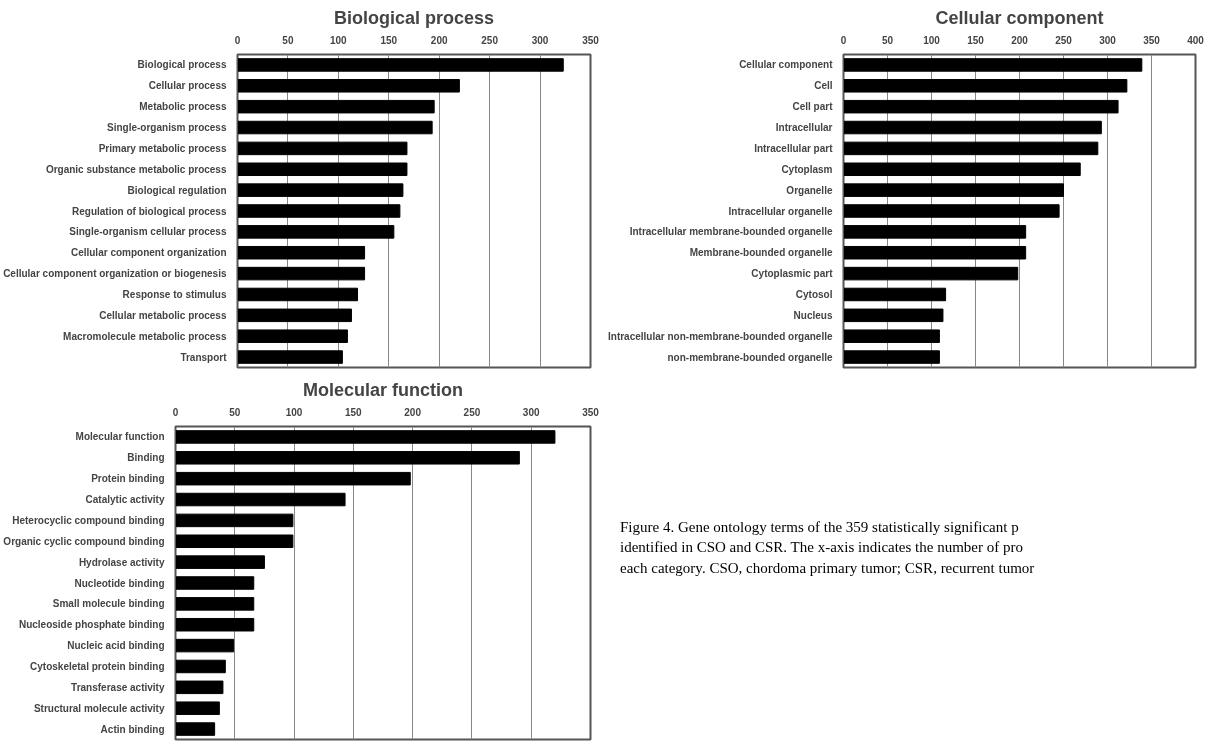 Image resolution: width=1220 pixels, height=747 pixels. Describe the element at coordinates (750, 357) in the screenshot. I see `y-tick-label: non-membrane-bounded organelle` at that location.